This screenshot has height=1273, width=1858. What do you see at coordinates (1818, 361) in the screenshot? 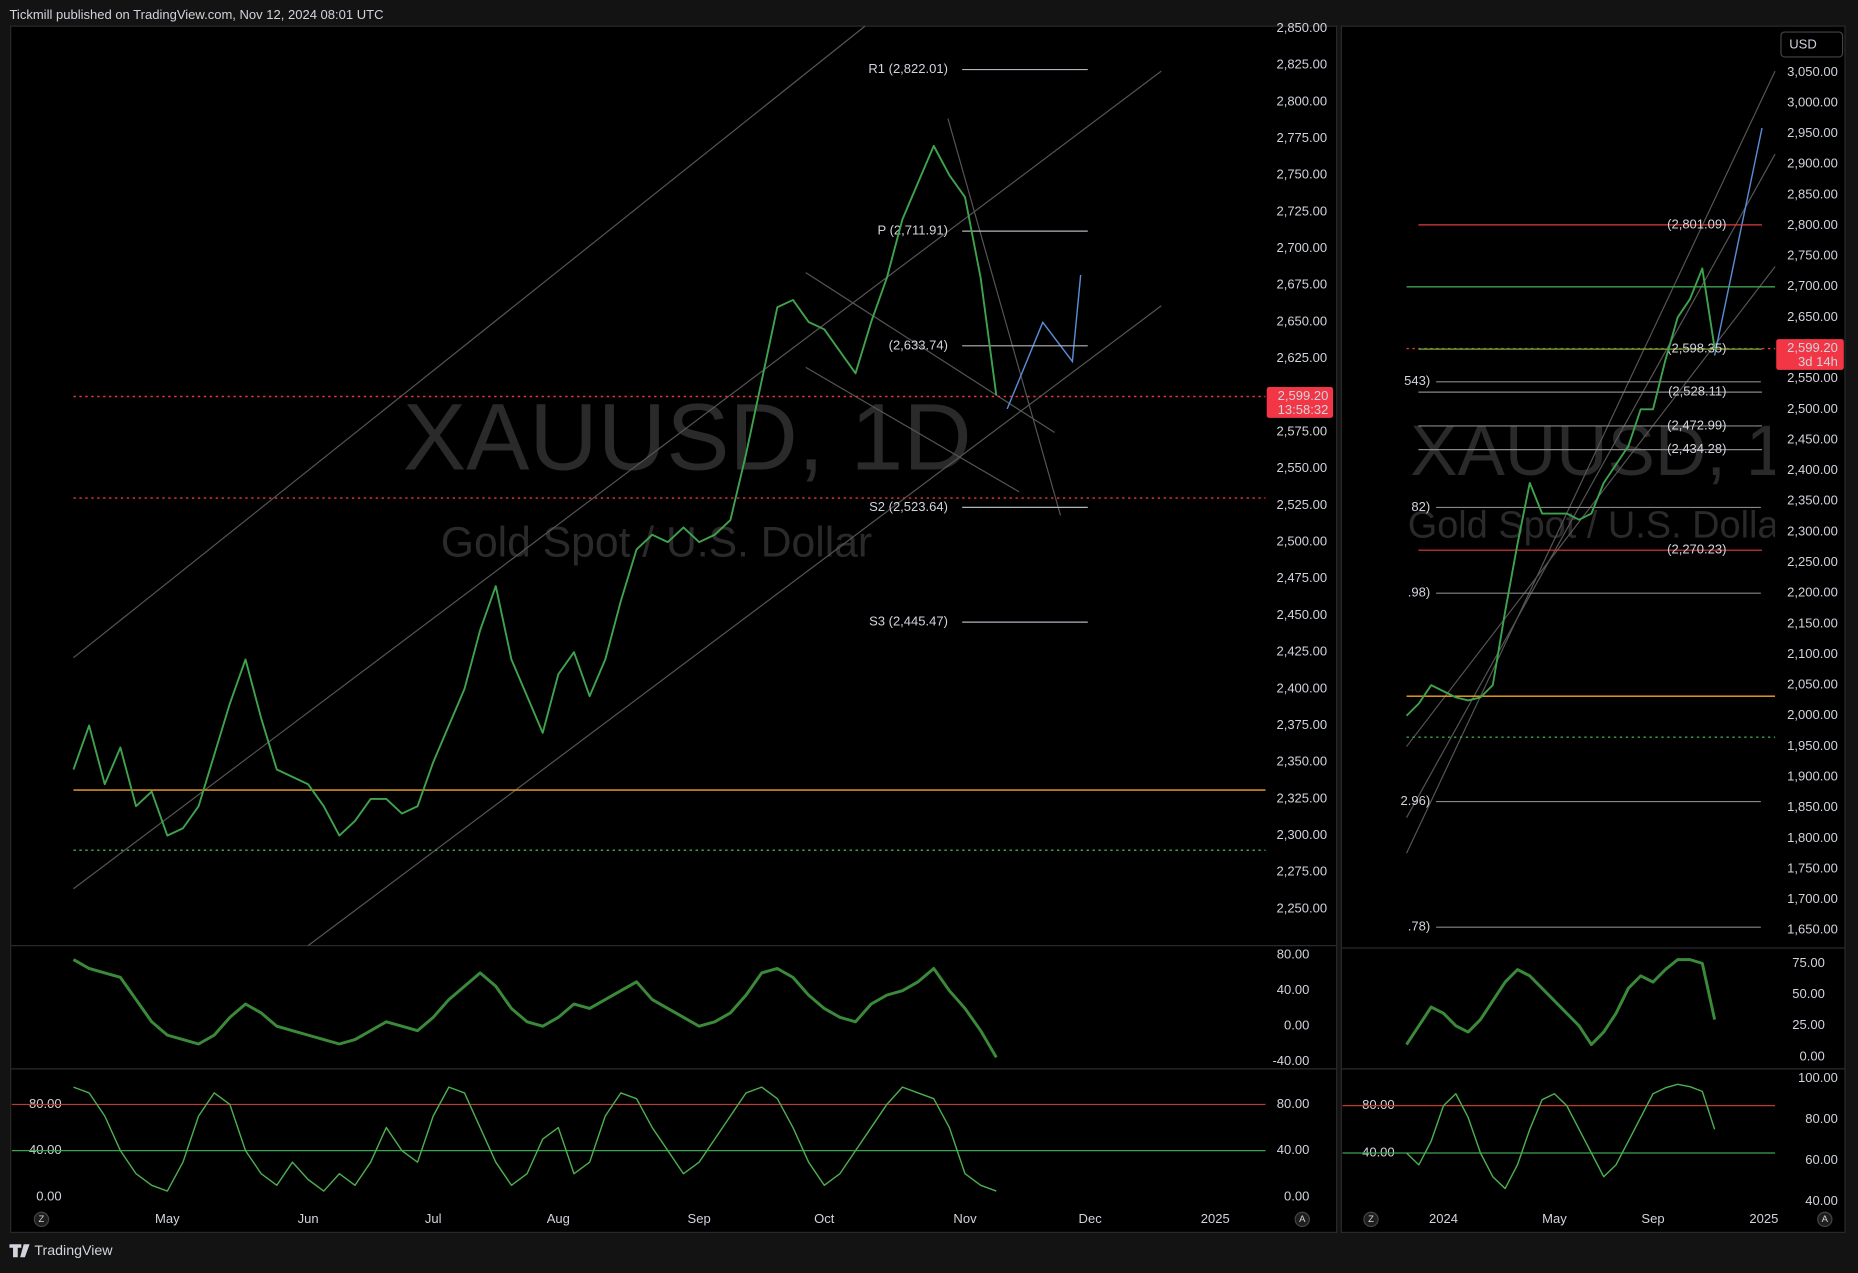
I see `countdown: 3d 14h` at bounding box center [1818, 361].